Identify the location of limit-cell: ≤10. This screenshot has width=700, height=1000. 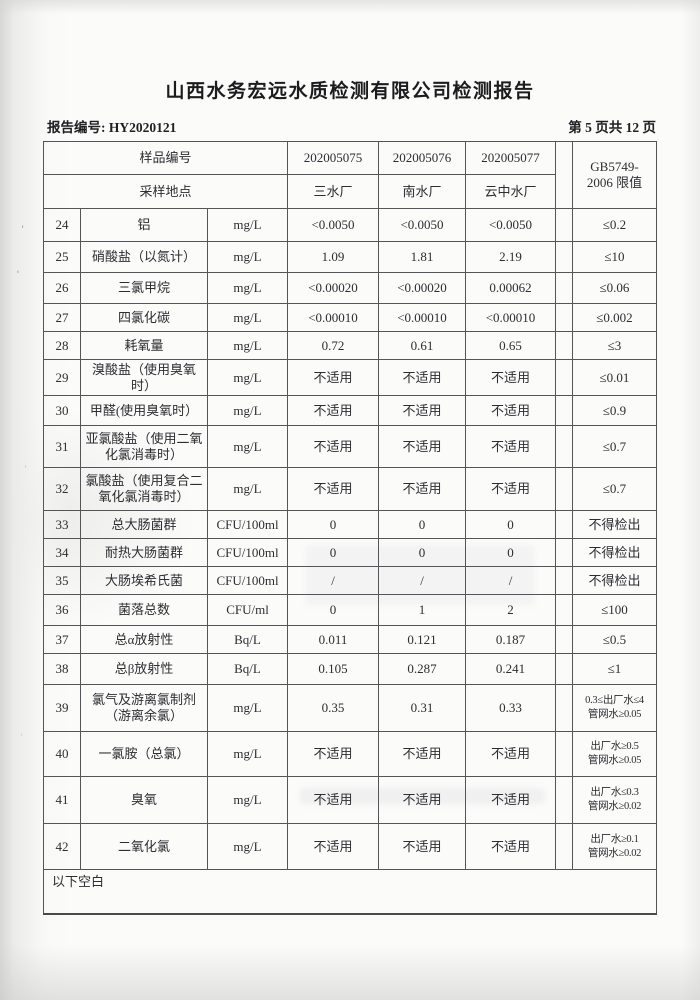
(614, 257).